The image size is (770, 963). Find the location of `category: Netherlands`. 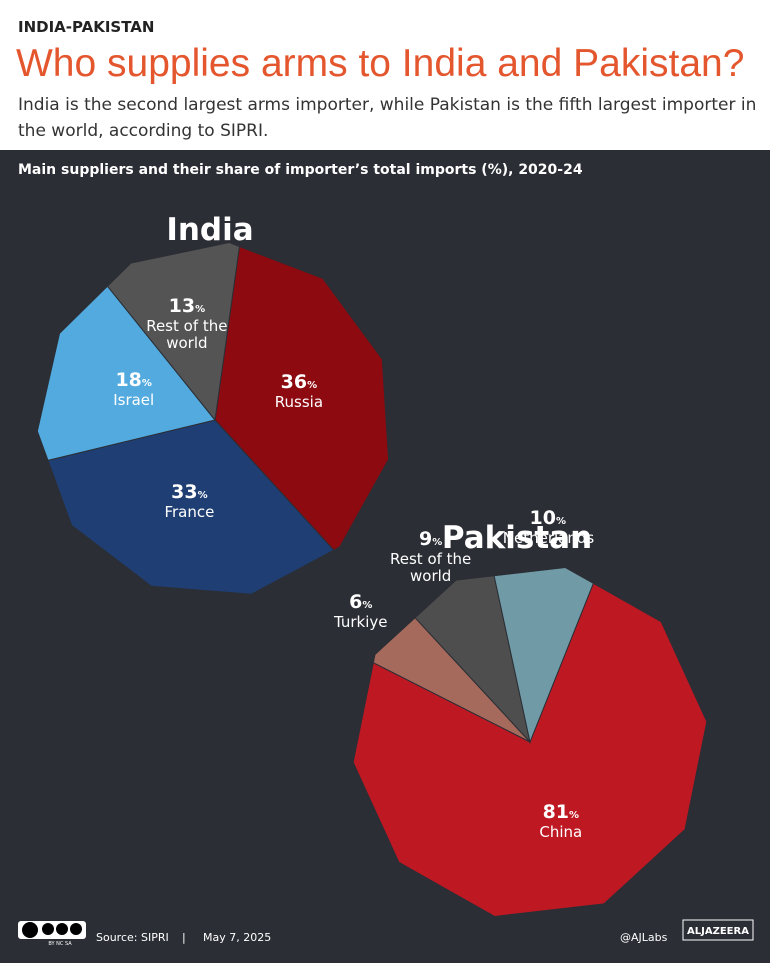

category: Netherlands is located at coordinates (548, 538).